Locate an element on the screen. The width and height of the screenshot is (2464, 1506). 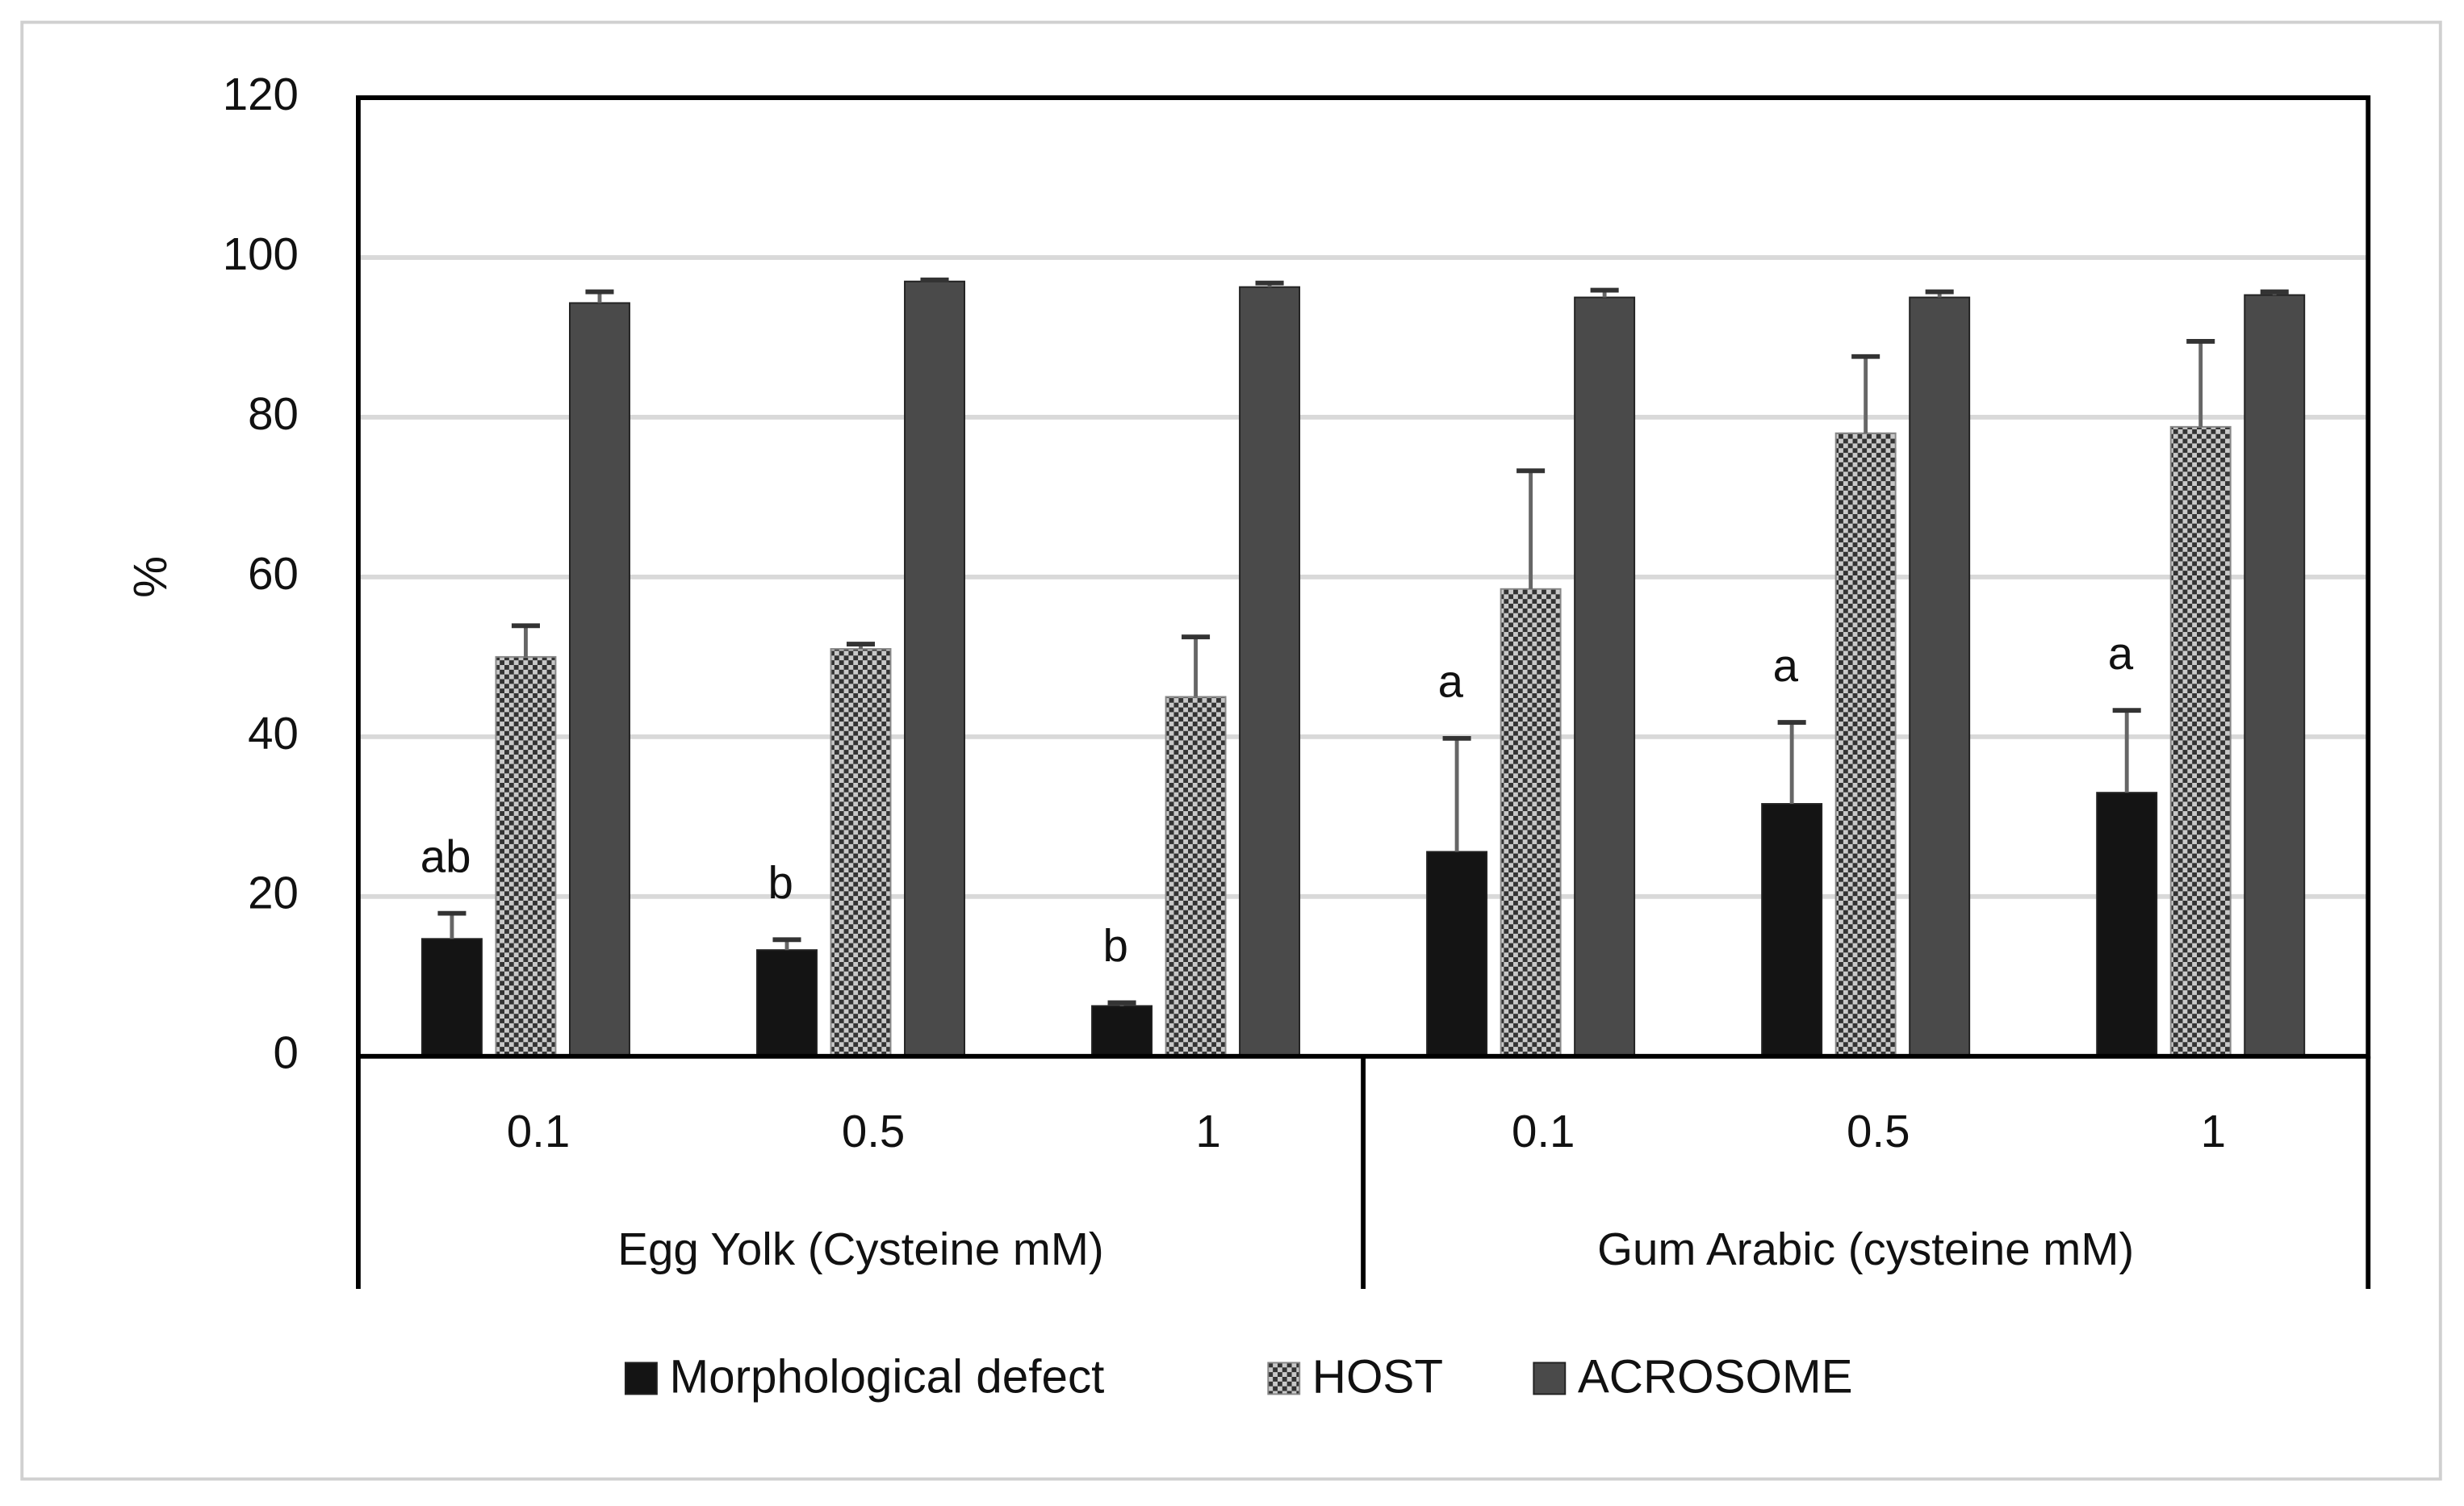
y-tick-label: 80 is located at coordinates (273, 414).